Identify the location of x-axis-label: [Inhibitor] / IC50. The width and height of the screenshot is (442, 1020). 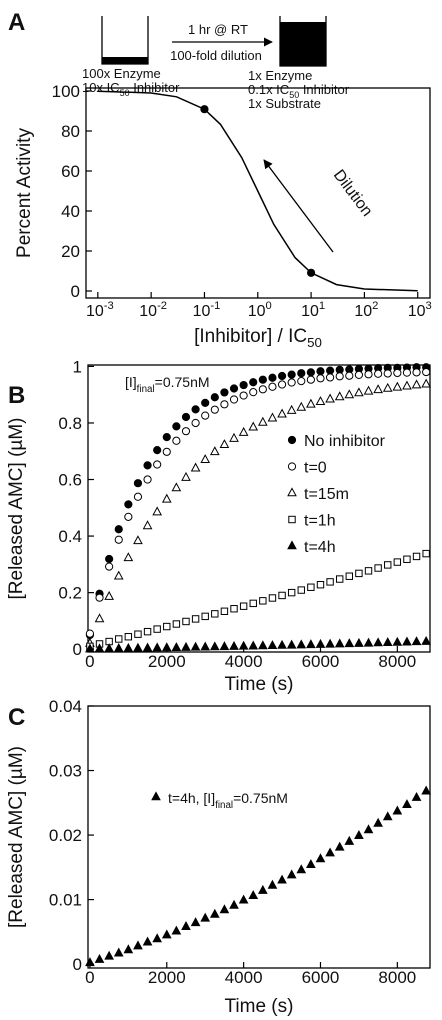
(258, 338).